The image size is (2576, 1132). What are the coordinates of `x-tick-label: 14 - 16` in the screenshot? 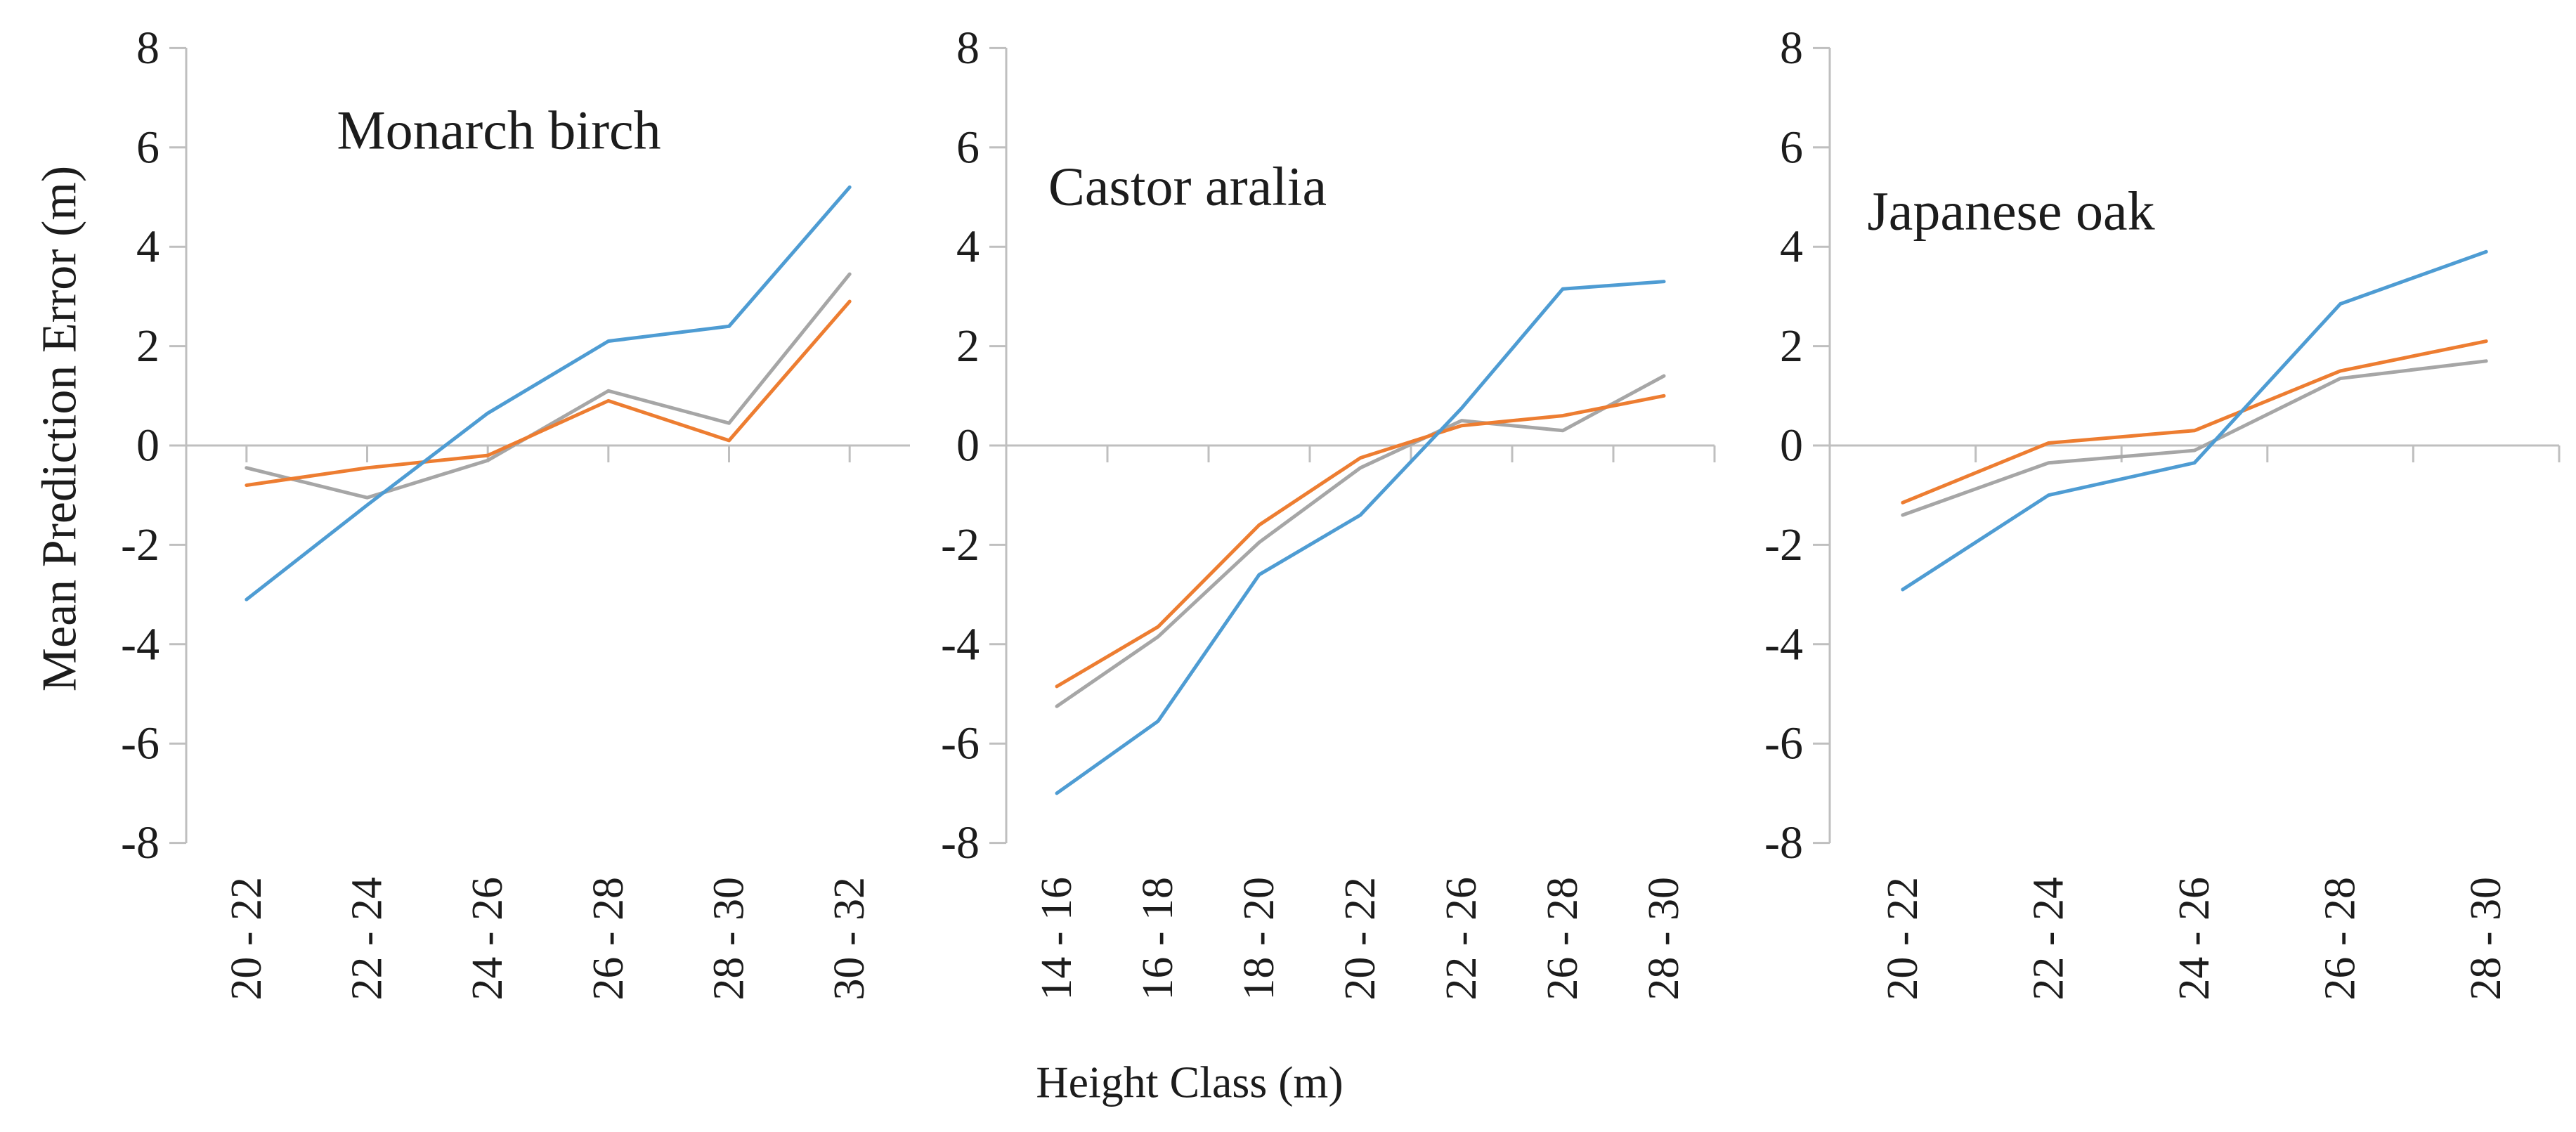 It's located at (1057, 939).